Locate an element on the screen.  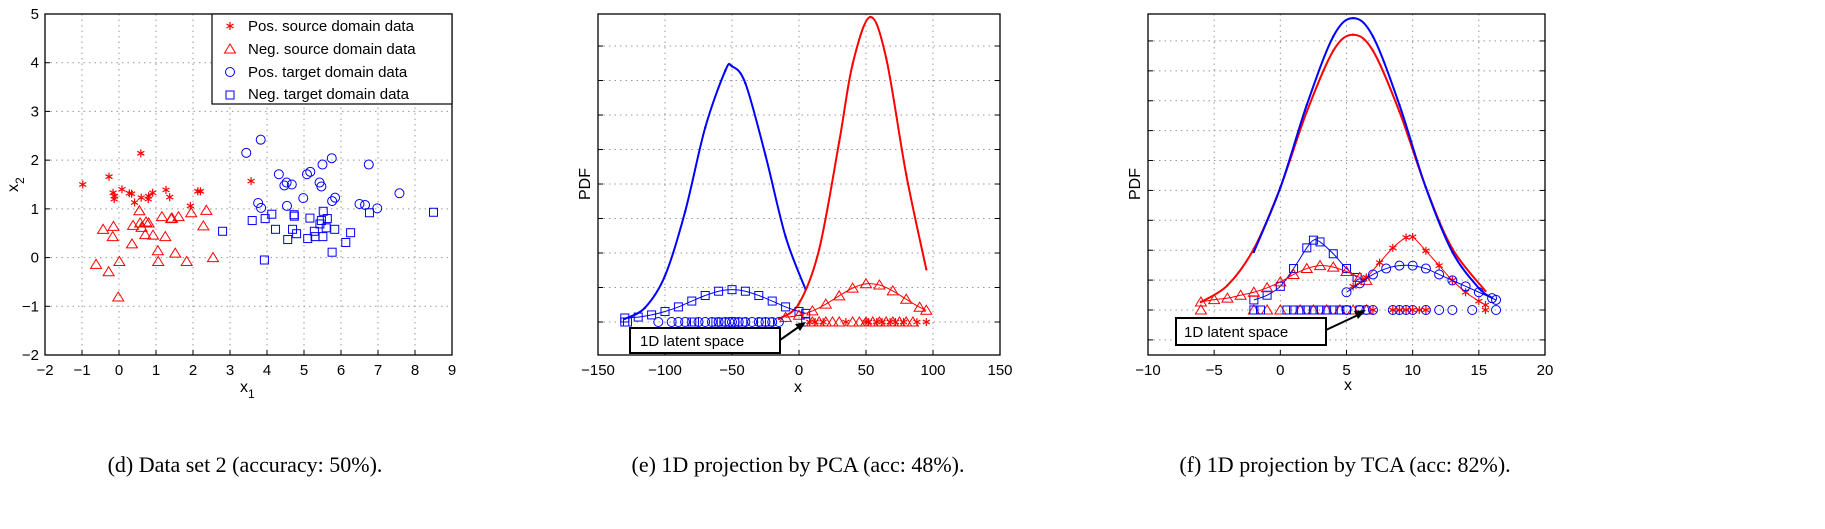
x-tick-label: 5 is located at coordinates (304, 370).